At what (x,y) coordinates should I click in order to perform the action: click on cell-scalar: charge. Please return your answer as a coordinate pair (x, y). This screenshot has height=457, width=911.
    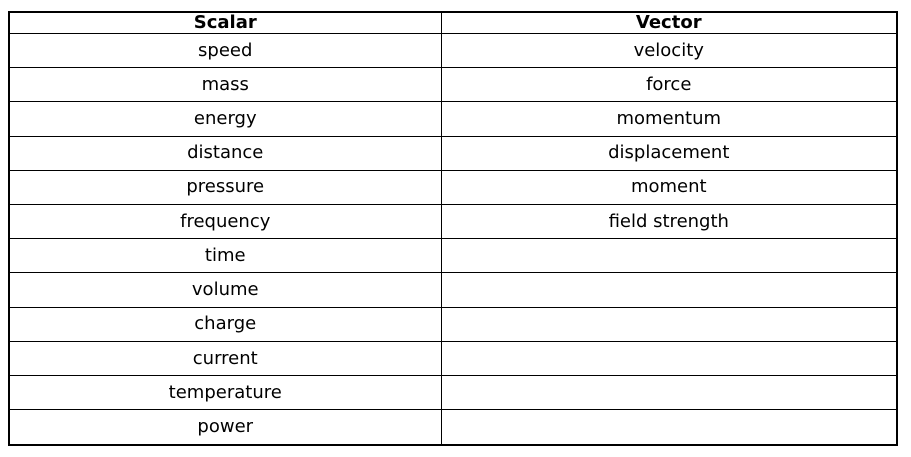
    Looking at the image, I should click on (225, 324).